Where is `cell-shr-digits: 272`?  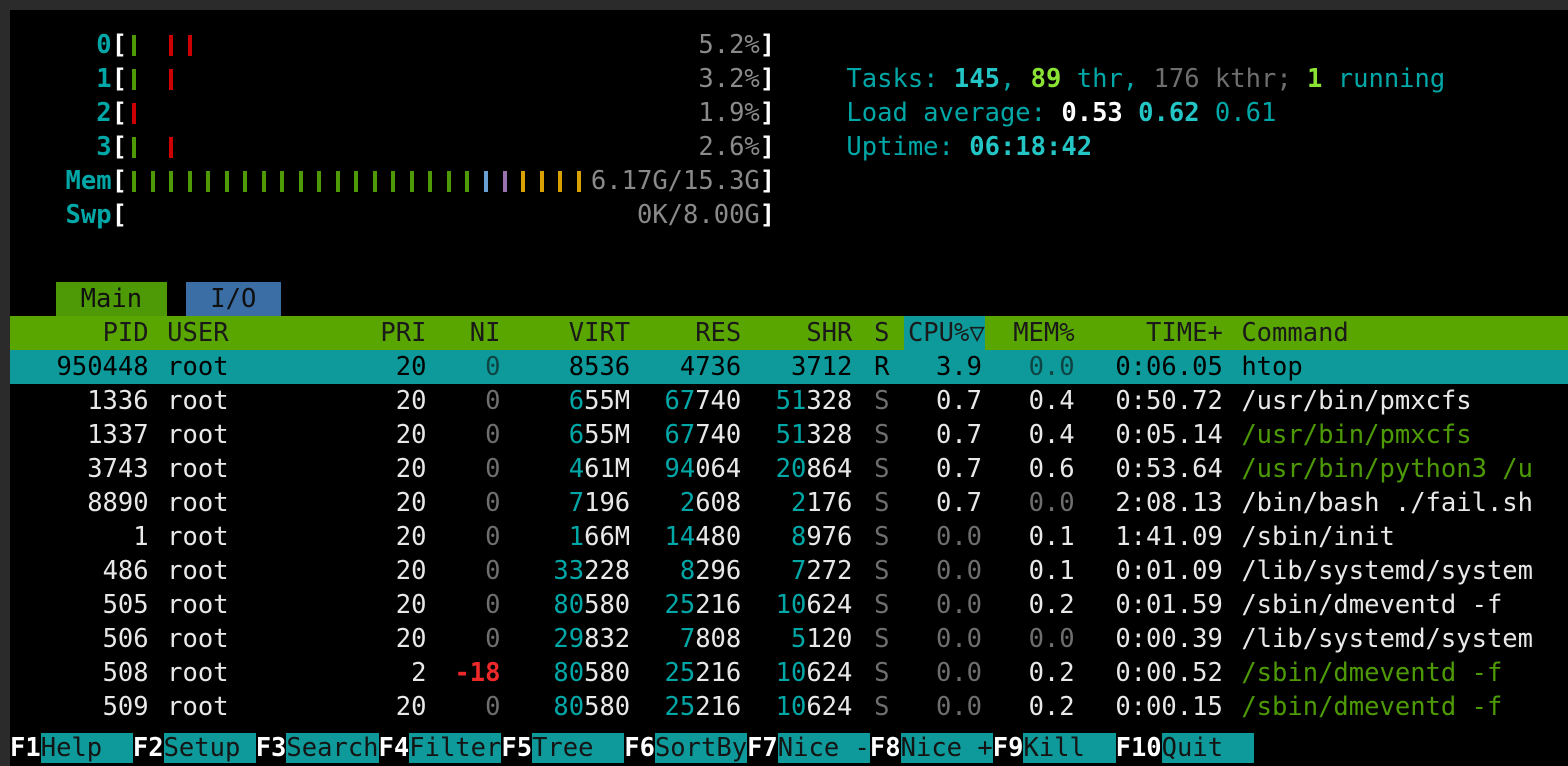 cell-shr-digits: 272 is located at coordinates (829, 571).